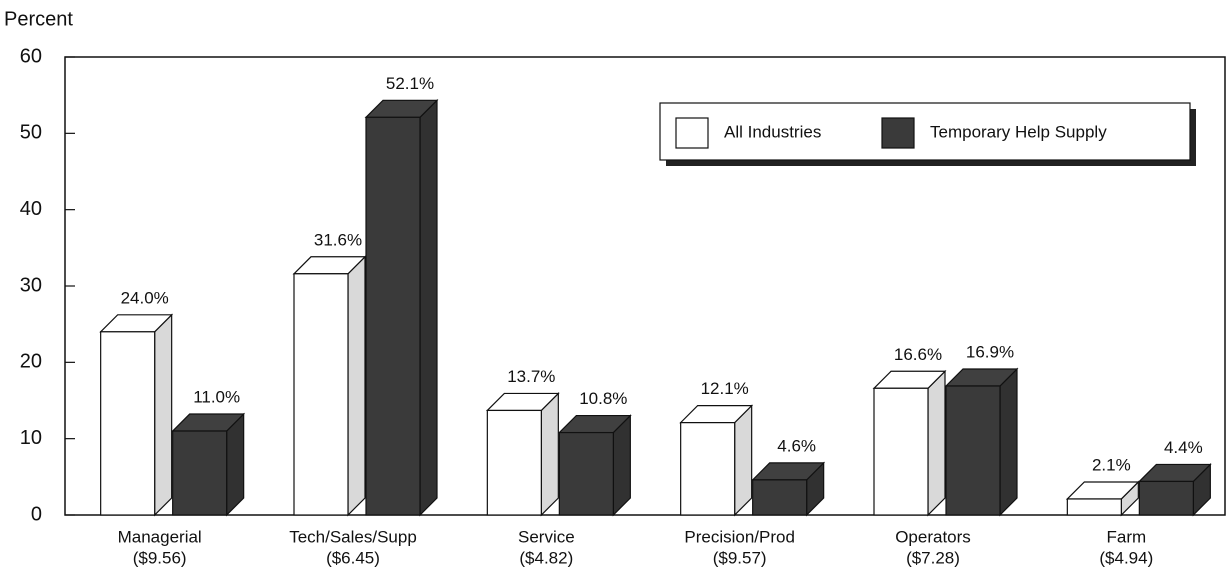 This screenshot has height=585, width=1227. I want to click on y-tick-label: 30, so click(31, 285).